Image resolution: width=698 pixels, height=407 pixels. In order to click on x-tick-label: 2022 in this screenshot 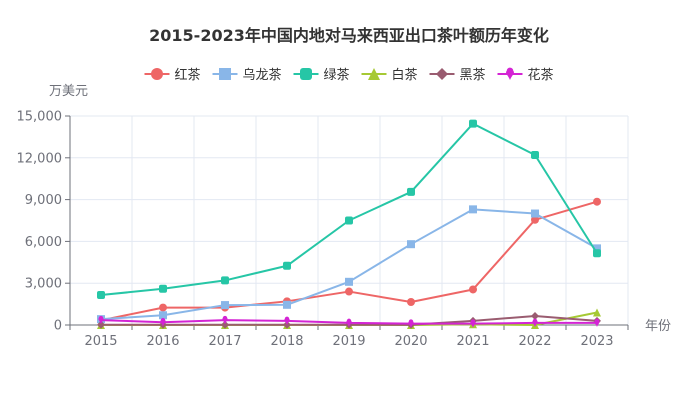, I will do `click(534, 341)`.